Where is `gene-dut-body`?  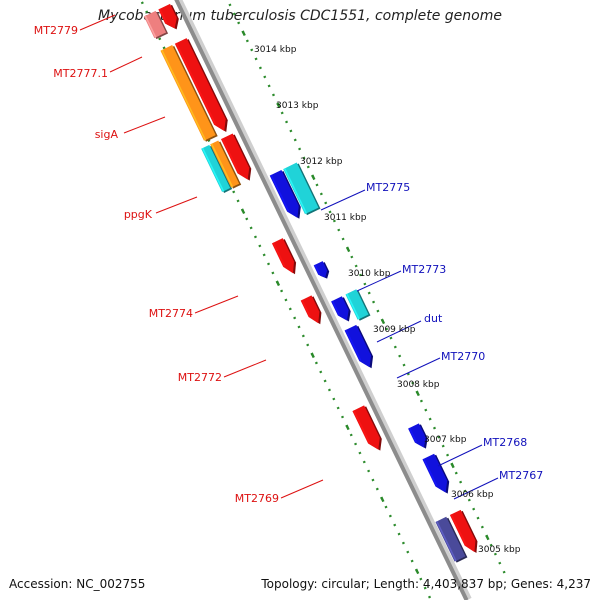 gene-dut-body is located at coordinates (357, 304).